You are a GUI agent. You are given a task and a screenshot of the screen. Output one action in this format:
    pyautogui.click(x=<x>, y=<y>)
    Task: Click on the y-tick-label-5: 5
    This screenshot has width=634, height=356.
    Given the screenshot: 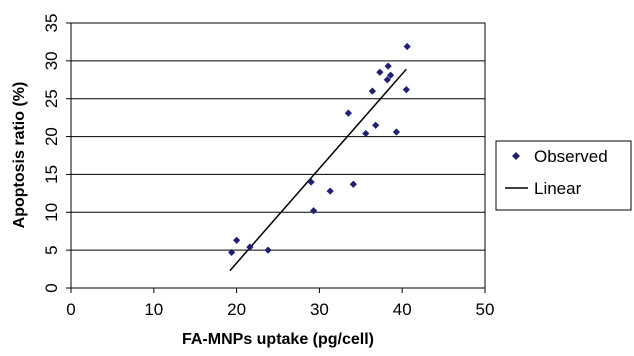 What is the action you would take?
    pyautogui.click(x=51, y=249)
    